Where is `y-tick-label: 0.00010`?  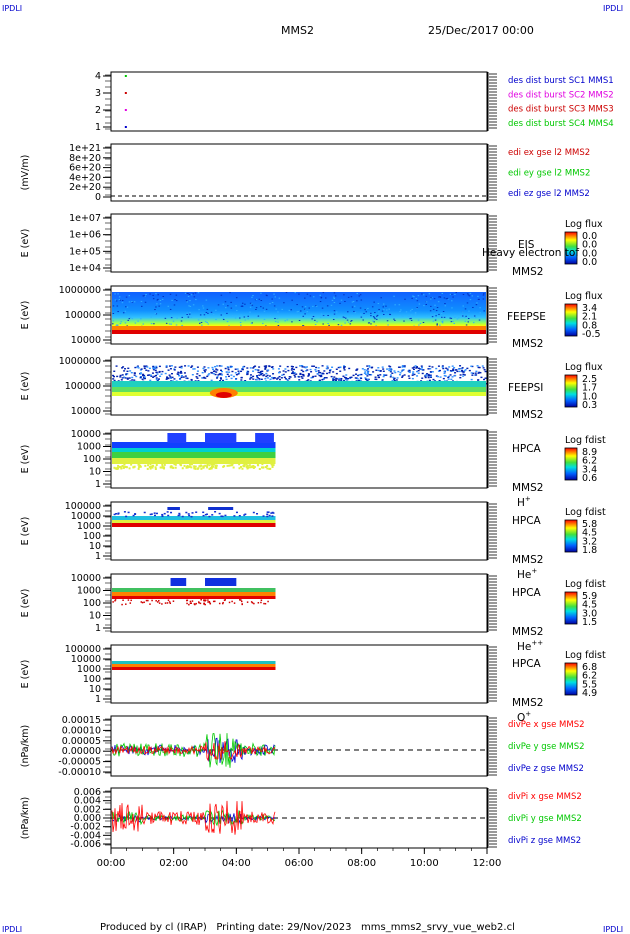 y-tick-label: 0.00010 is located at coordinates (81, 730).